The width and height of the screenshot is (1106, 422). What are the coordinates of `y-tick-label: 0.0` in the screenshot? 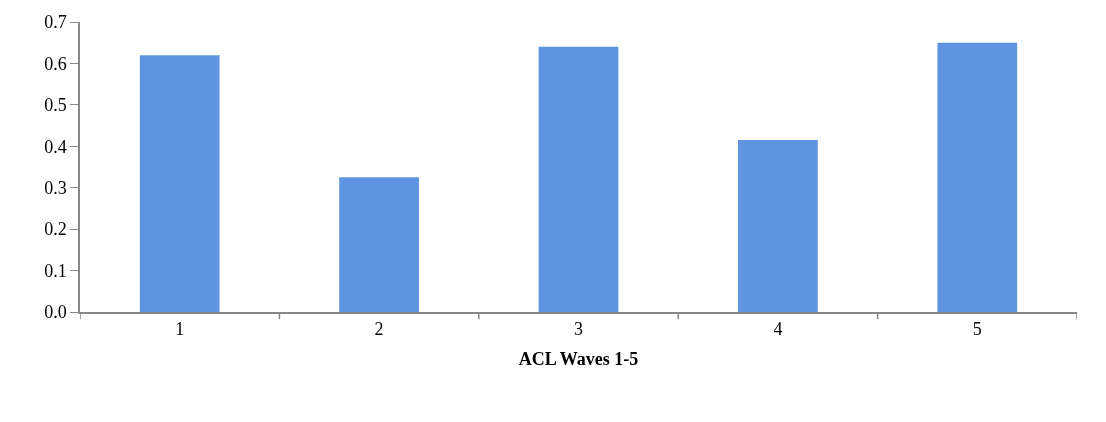 It's located at (55, 312).